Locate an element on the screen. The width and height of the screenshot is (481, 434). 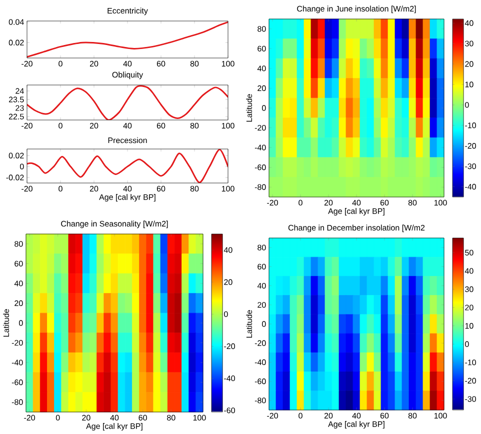
y-tick-label: 22.5 is located at coordinates (16, 117).